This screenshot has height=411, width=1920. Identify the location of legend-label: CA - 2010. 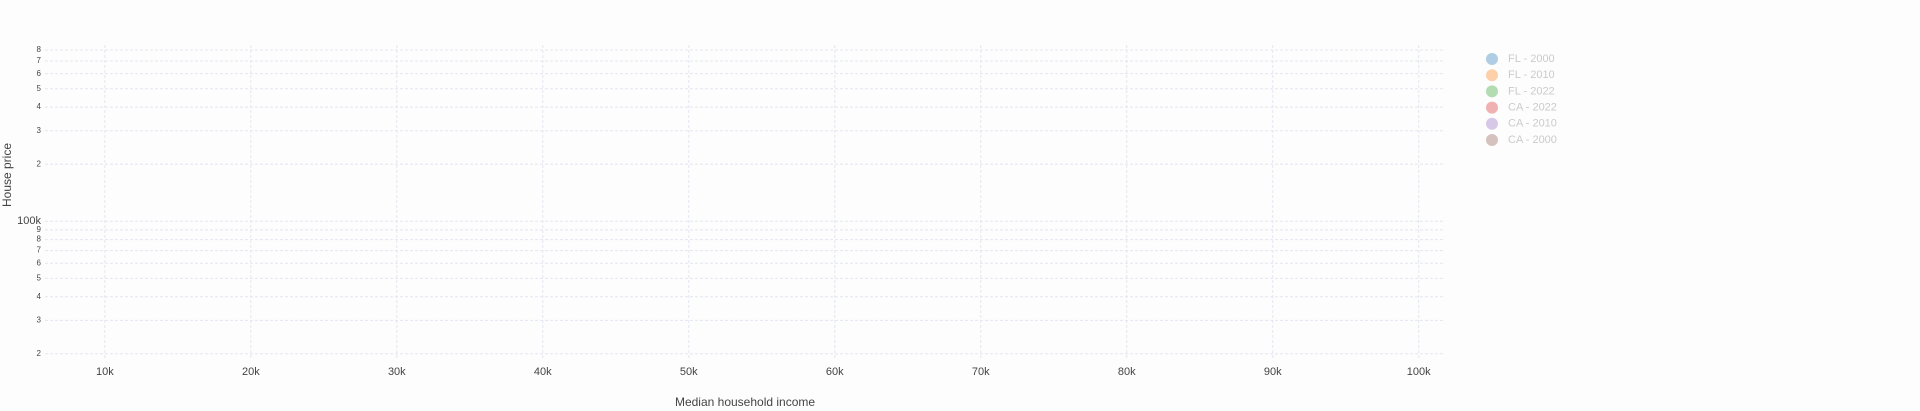
(1532, 124).